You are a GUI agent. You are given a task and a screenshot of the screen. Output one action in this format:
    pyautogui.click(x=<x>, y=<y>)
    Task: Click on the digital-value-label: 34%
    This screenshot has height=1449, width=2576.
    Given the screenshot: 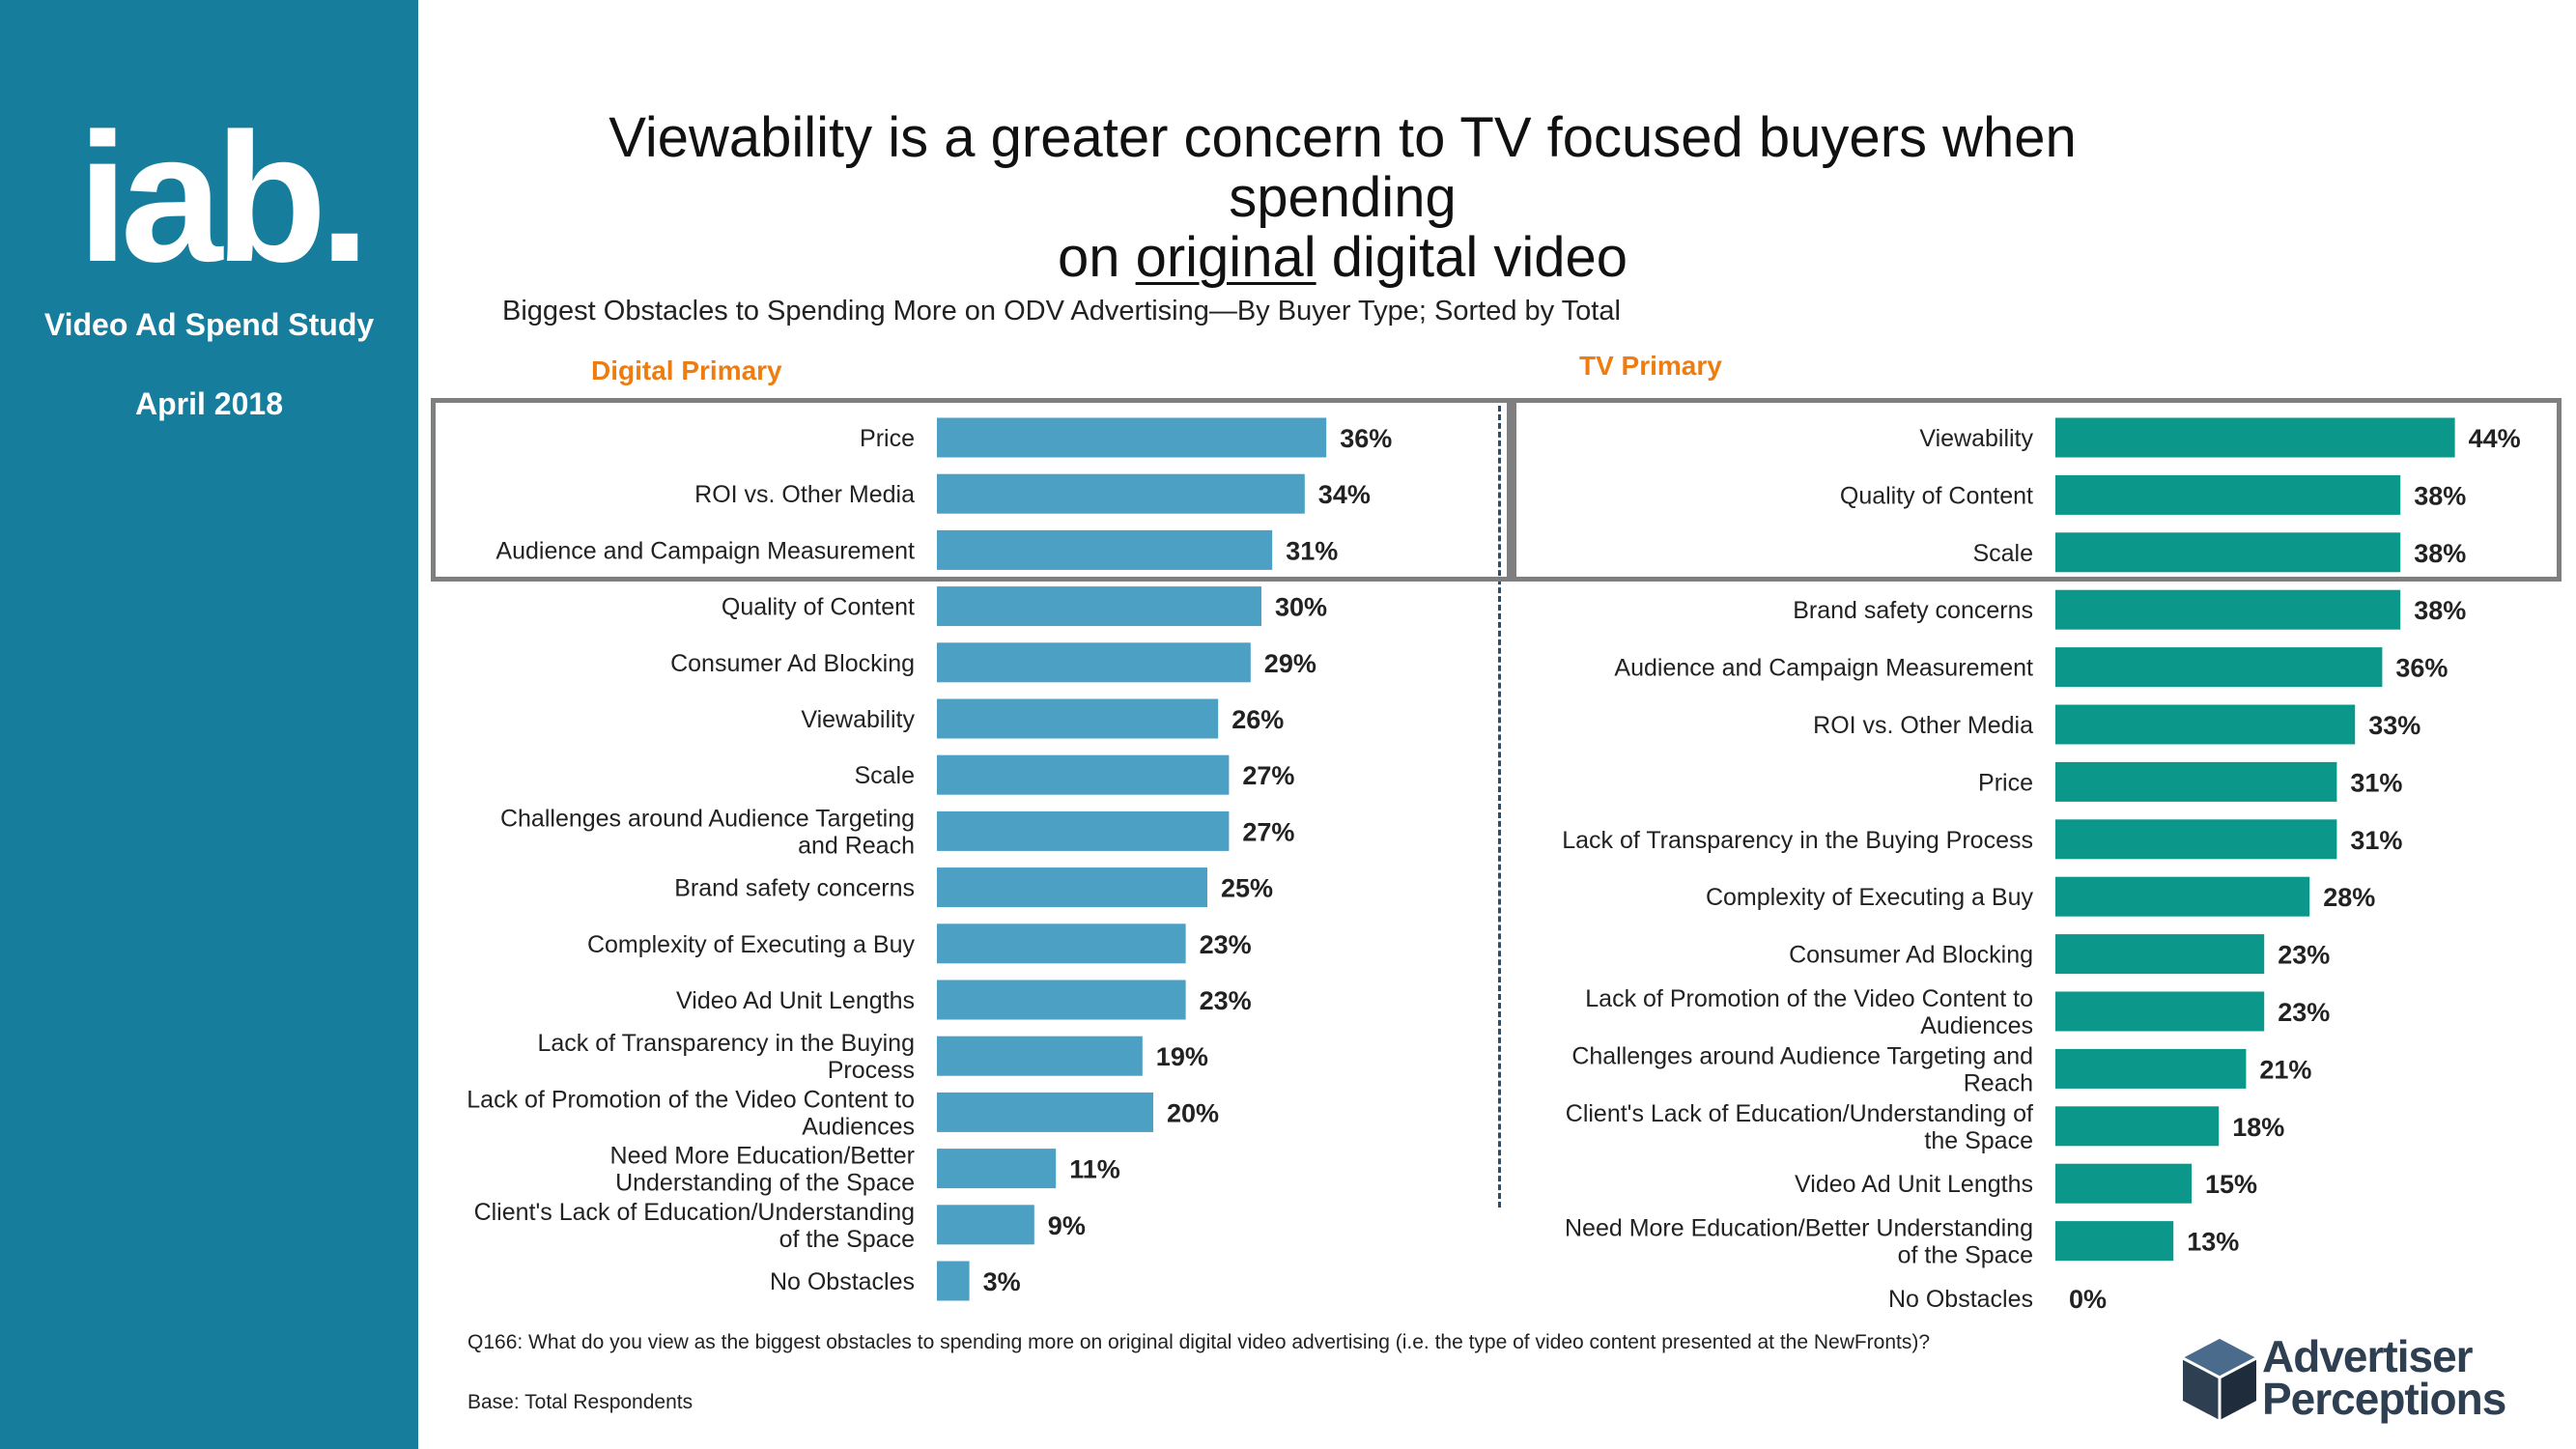 What is the action you would take?
    pyautogui.click(x=1344, y=494)
    